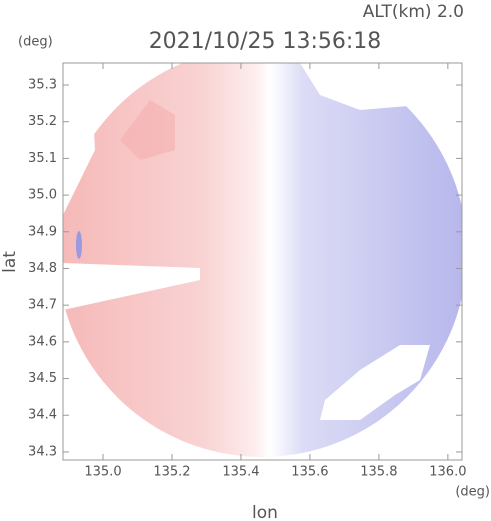 The image size is (491, 521). What do you see at coordinates (42, 195) in the screenshot?
I see `y-tick-label: 35.0` at bounding box center [42, 195].